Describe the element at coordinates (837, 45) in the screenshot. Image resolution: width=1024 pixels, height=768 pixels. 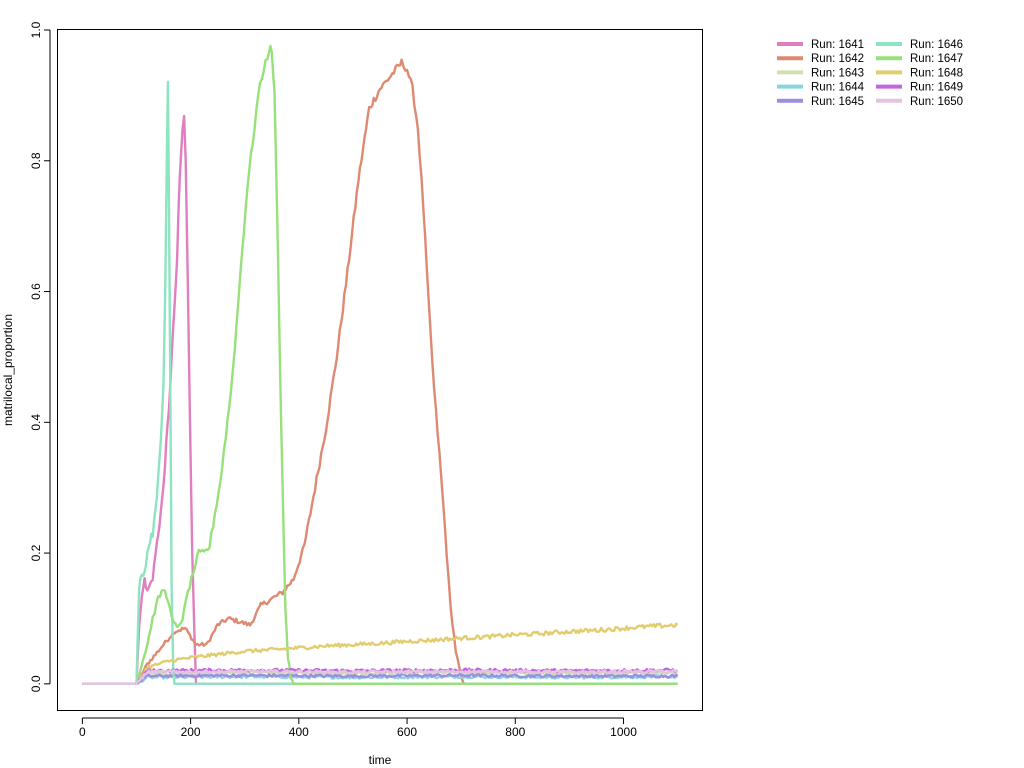
I see `legend-label: Run: 1641` at that location.